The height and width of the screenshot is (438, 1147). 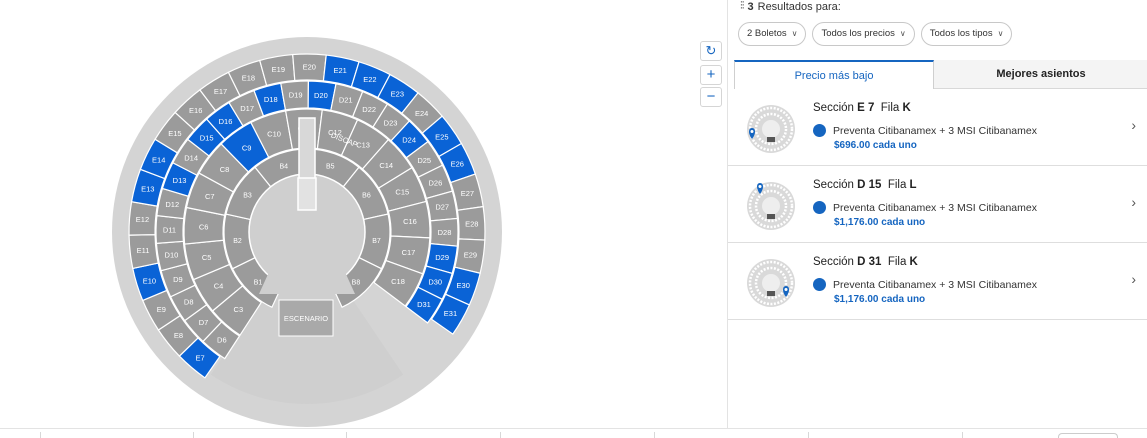 I want to click on section-label: E26, so click(x=457, y=163).